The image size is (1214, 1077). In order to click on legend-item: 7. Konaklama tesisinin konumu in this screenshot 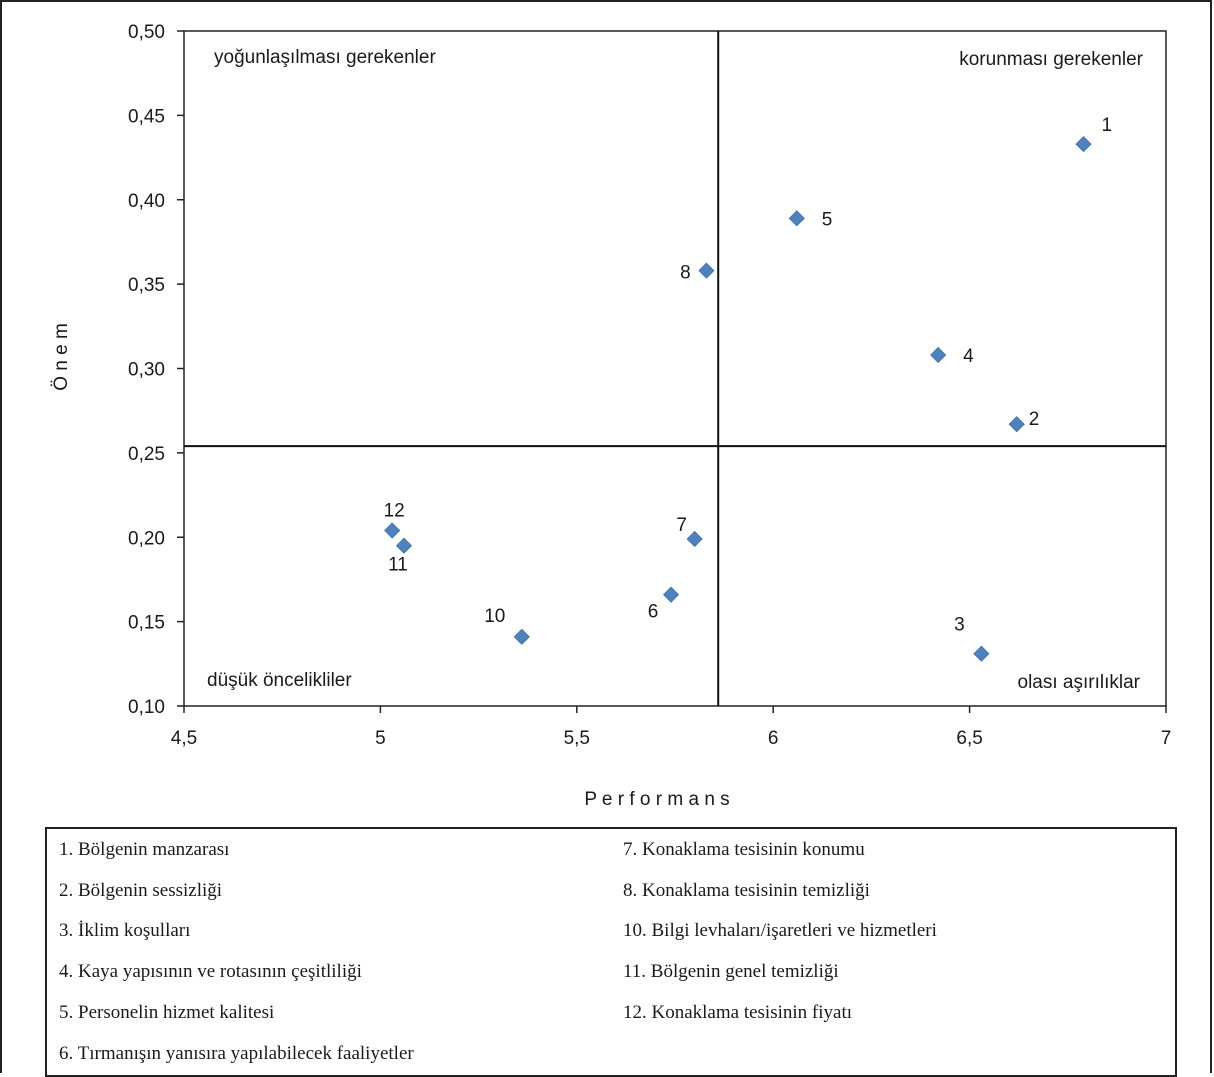, I will do `click(744, 849)`.